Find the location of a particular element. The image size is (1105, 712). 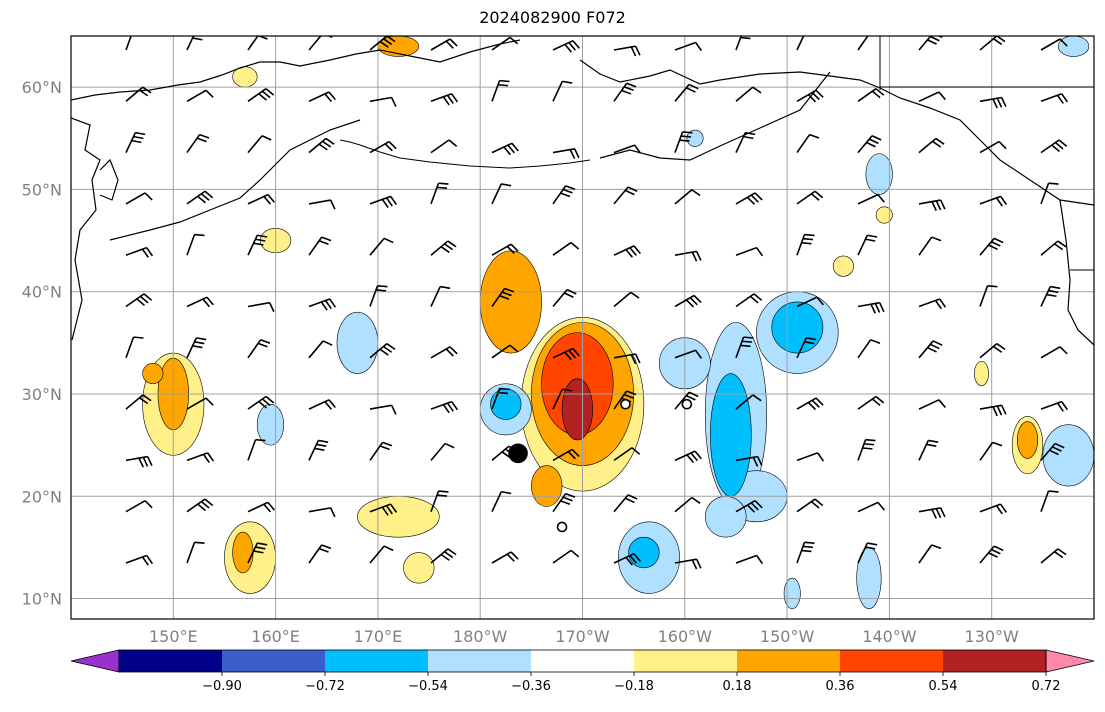

chart-title: 2024082900 F072 is located at coordinates (552, 17).